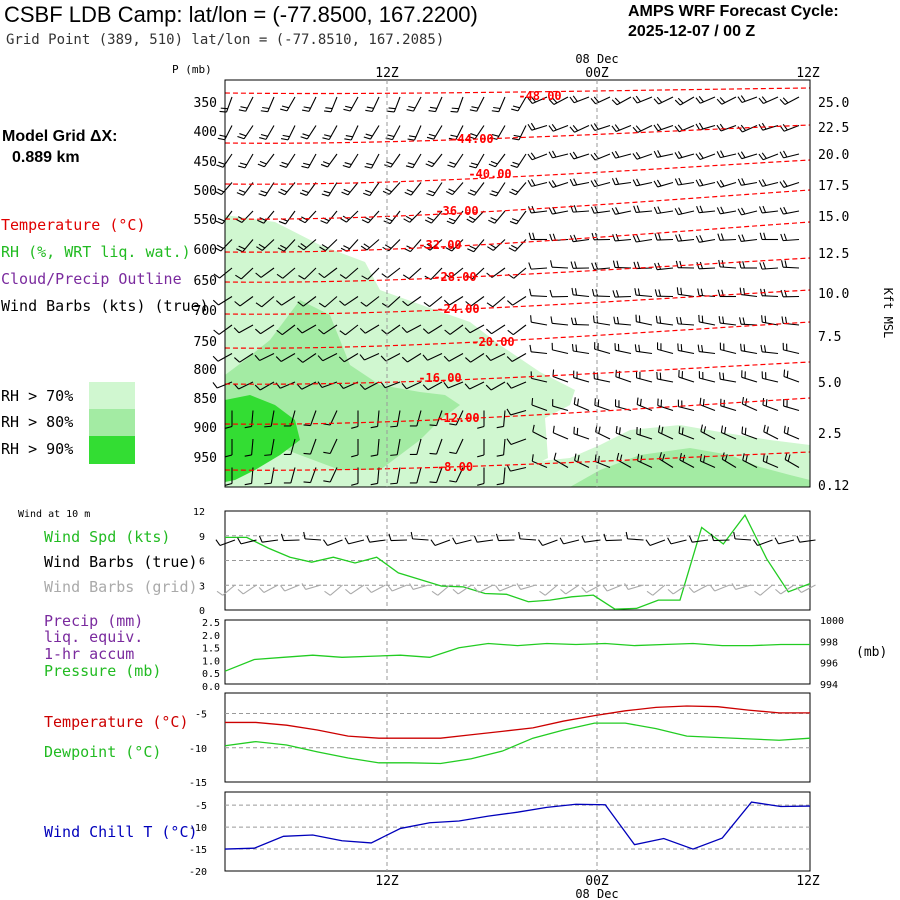 This screenshot has height=900, width=900. What do you see at coordinates (121, 832) in the screenshot?
I see `wind-chill-label: Wind Chill T (°C)` at bounding box center [121, 832].